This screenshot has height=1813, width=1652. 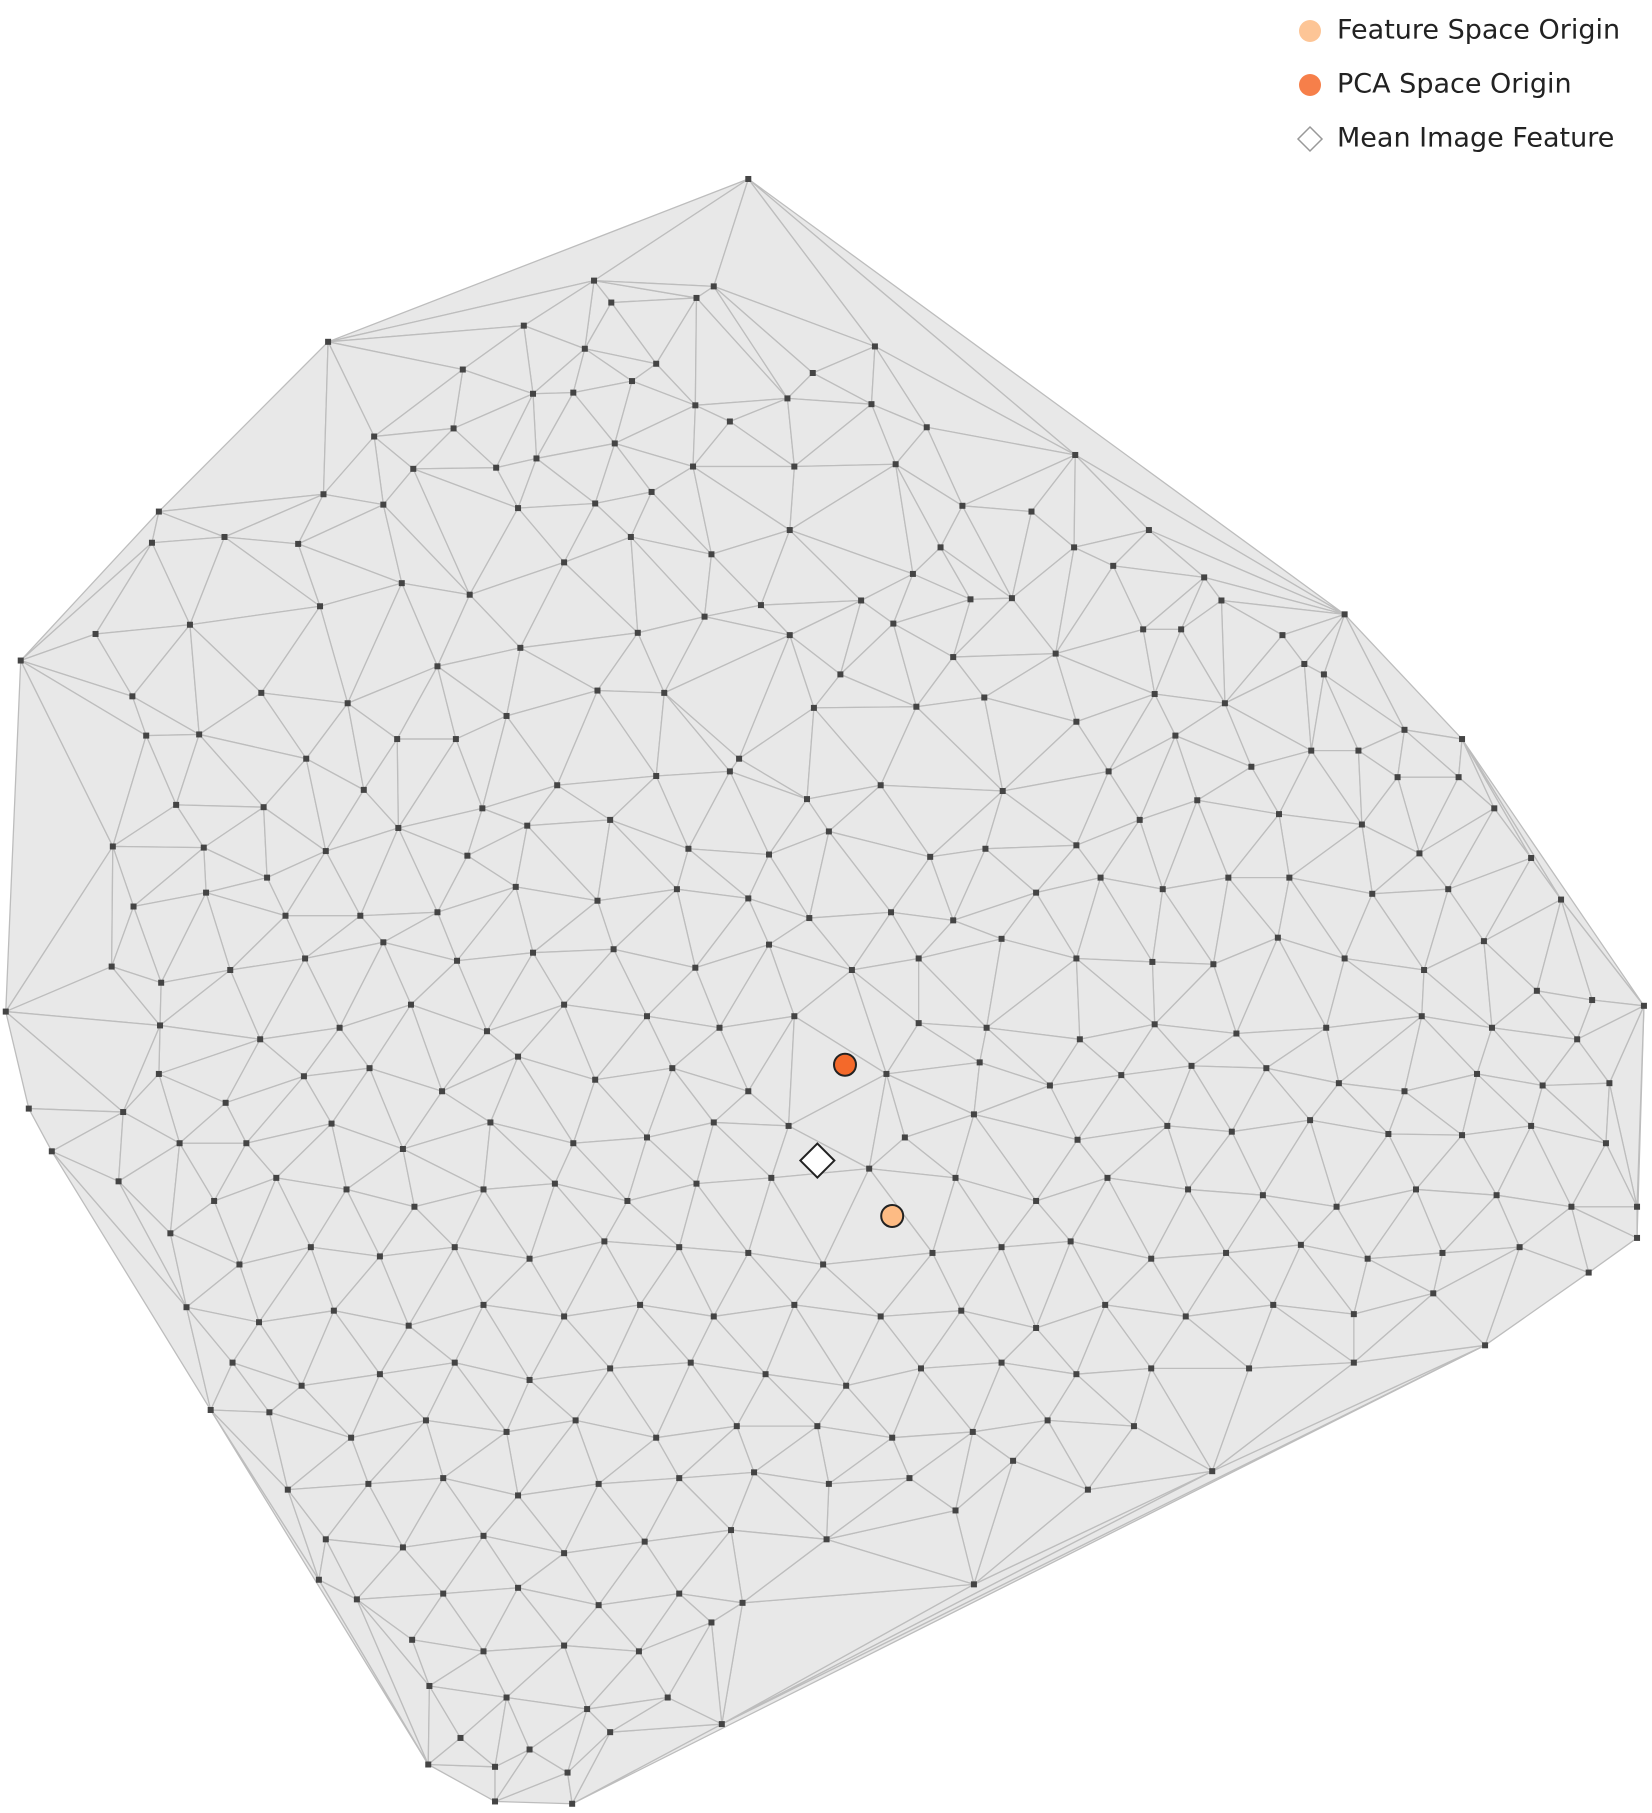 What do you see at coordinates (1475, 138) in the screenshot?
I see `legend-label: Mean Image Feature` at bounding box center [1475, 138].